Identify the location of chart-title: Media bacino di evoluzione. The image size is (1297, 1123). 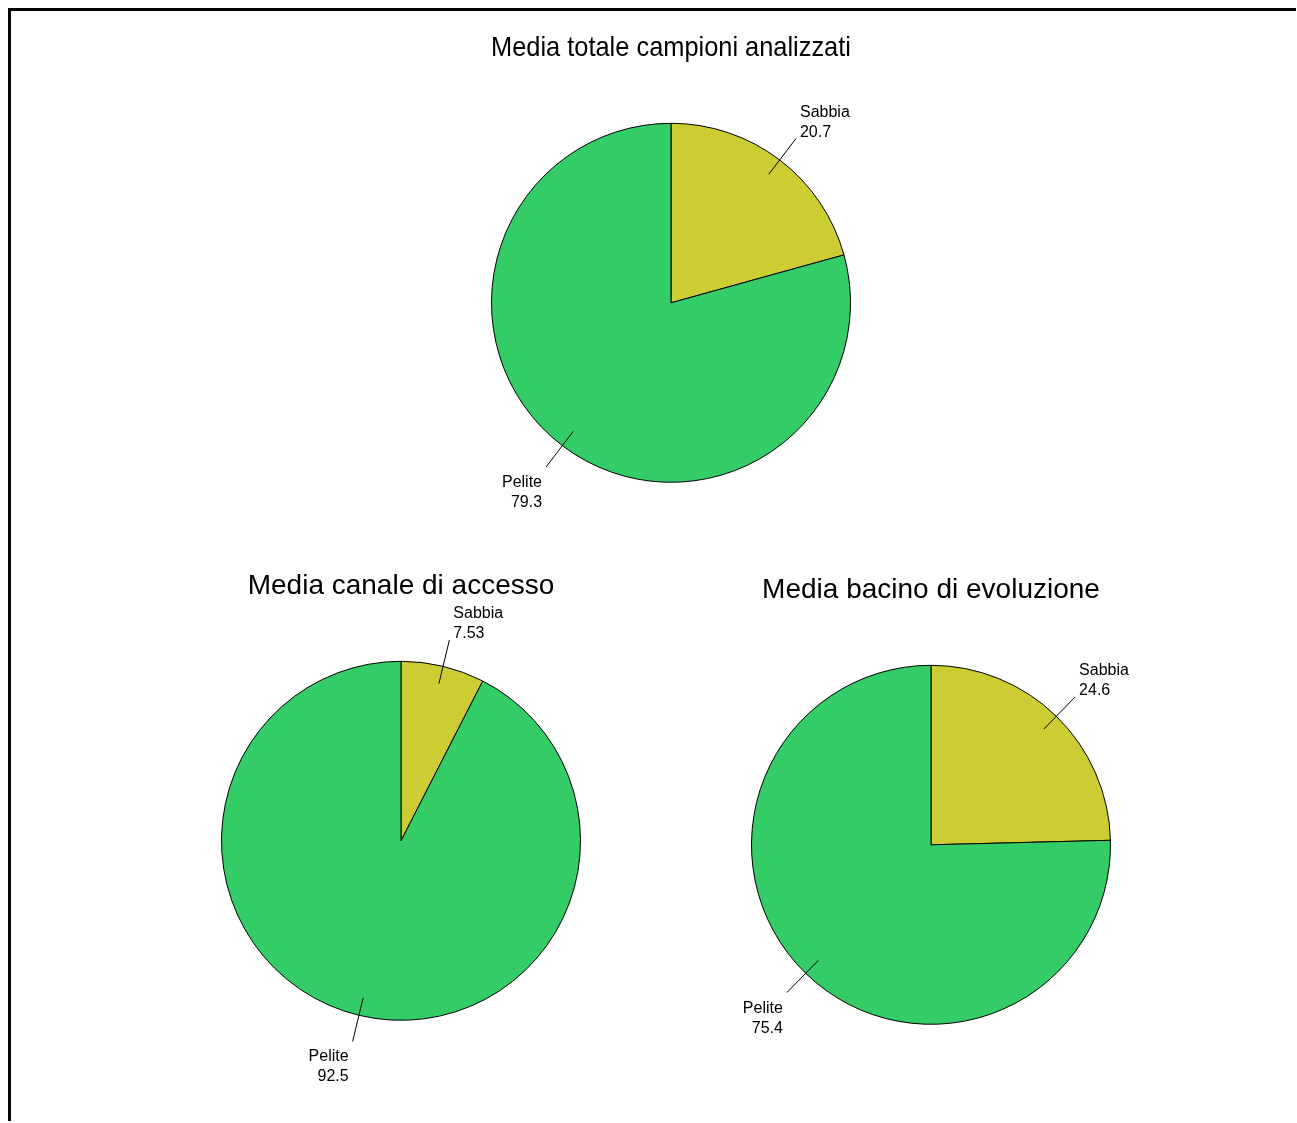
(931, 588).